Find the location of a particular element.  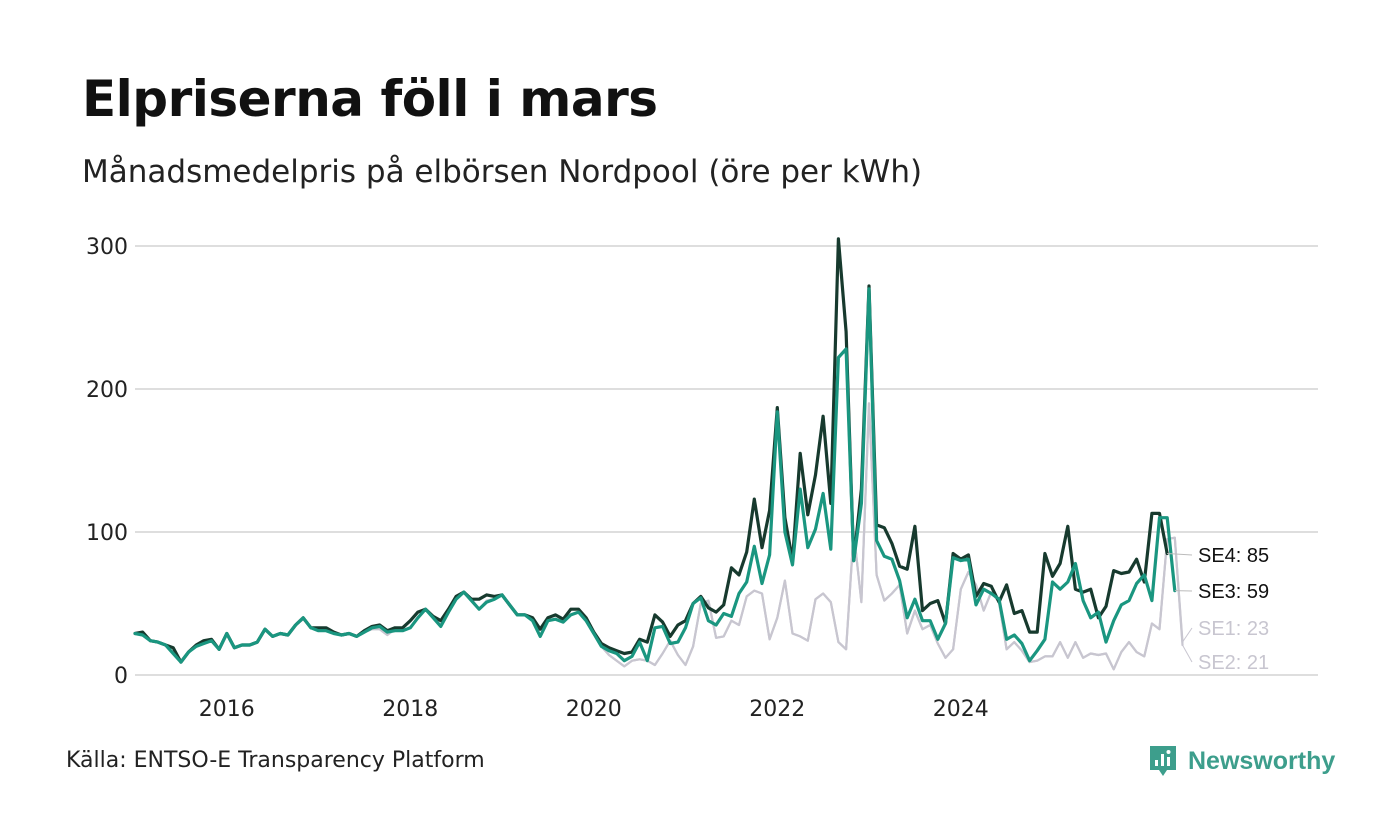

y-tick-label: 200 is located at coordinates (107, 390).